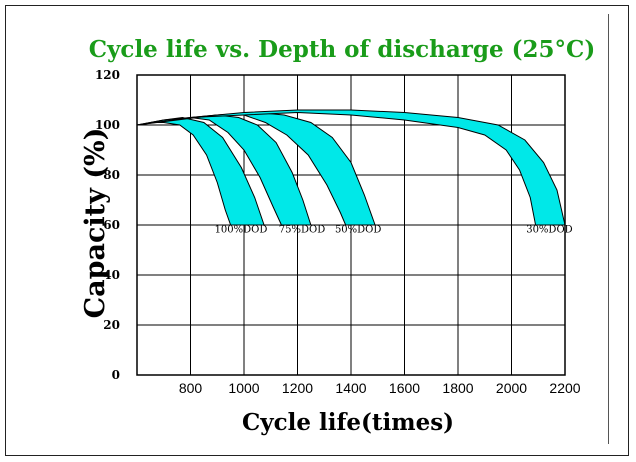 This screenshot has width=636, height=462. Describe the element at coordinates (394, 230) in the screenshot. I see `annotations: 100%DOD 75%DOD 50%DOD 30%DOD` at that location.